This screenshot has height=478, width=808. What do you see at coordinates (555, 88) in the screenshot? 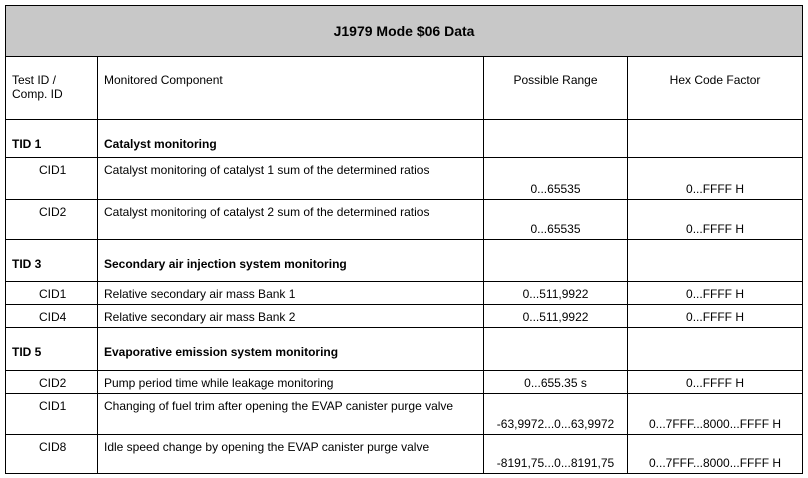
I see `header-cell: Possible Range` at bounding box center [555, 88].